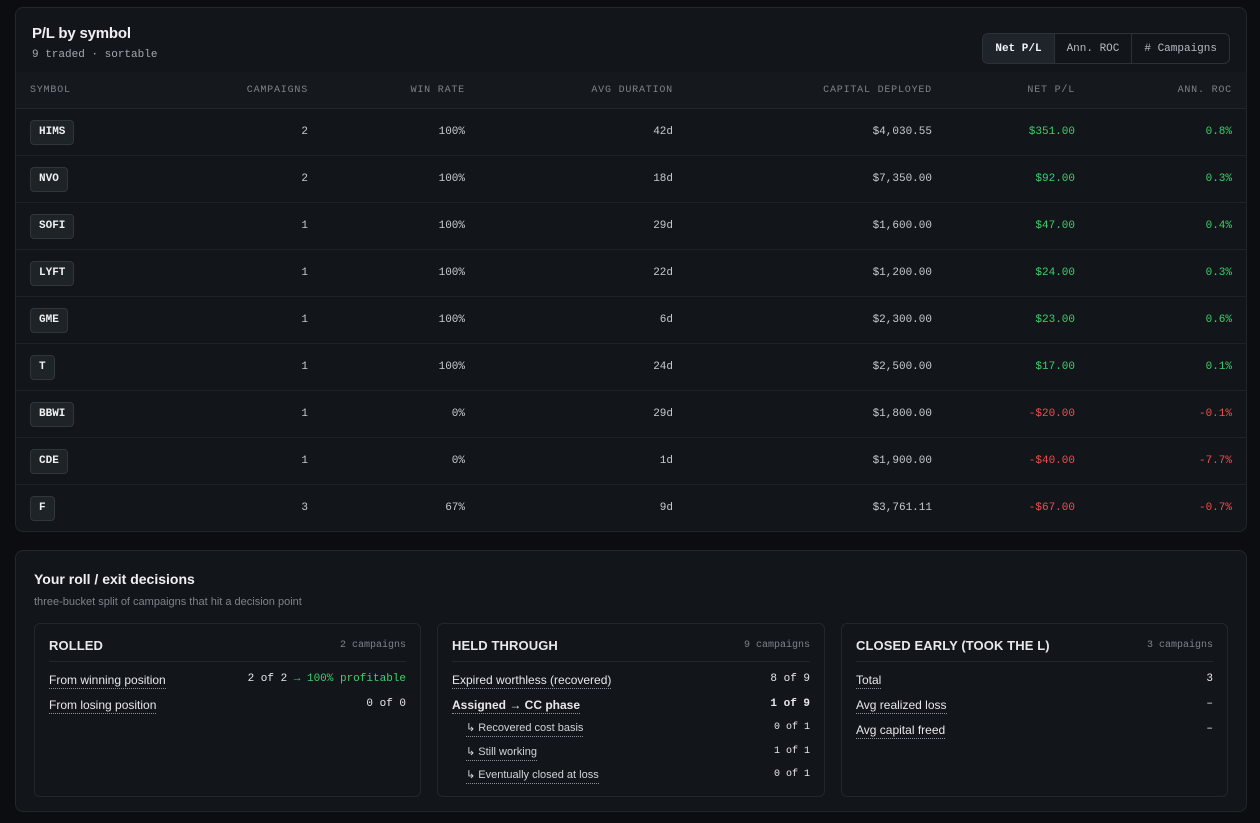 The image size is (1260, 823). What do you see at coordinates (1179, 645) in the screenshot?
I see `closed-count: 3 campaigns` at bounding box center [1179, 645].